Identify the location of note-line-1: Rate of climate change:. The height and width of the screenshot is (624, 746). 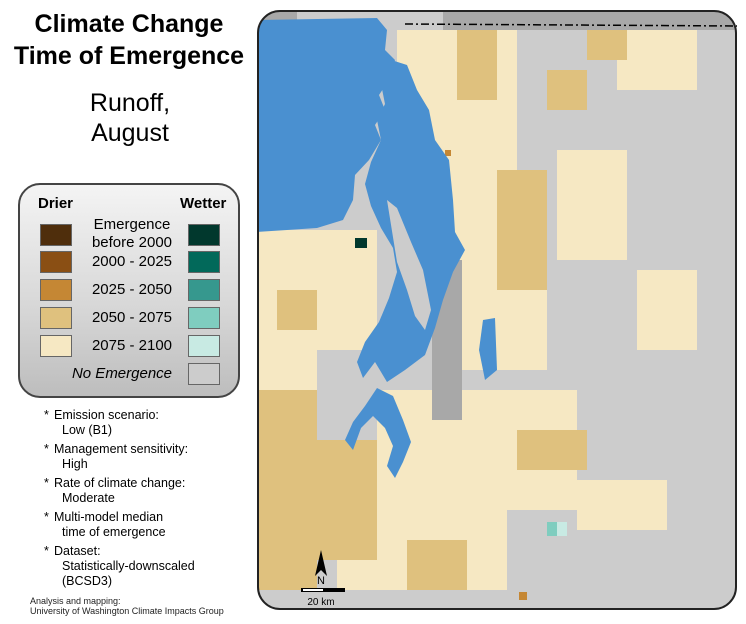
(120, 483).